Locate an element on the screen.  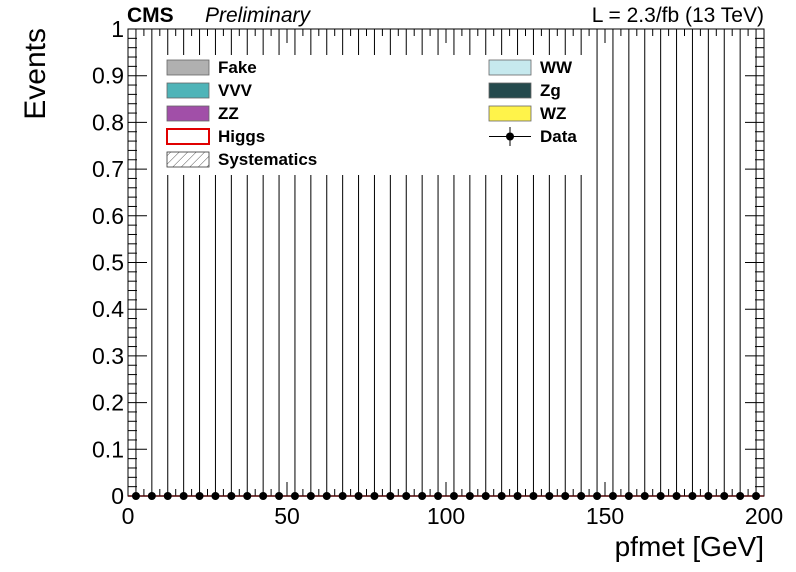
y-tick-label: 0.9 is located at coordinates (108, 76).